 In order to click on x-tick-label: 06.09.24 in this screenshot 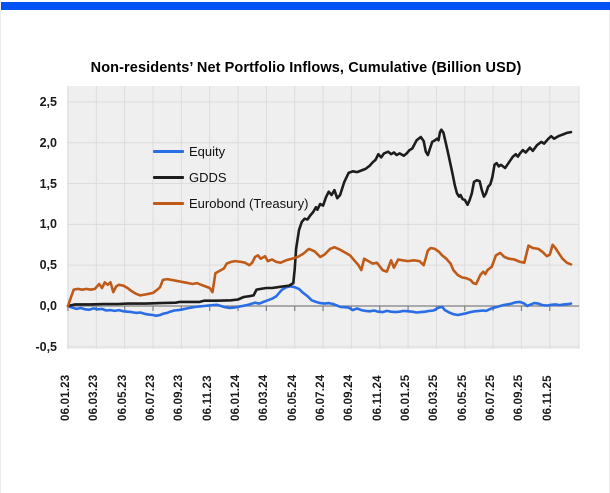, I will do `click(349, 397)`.